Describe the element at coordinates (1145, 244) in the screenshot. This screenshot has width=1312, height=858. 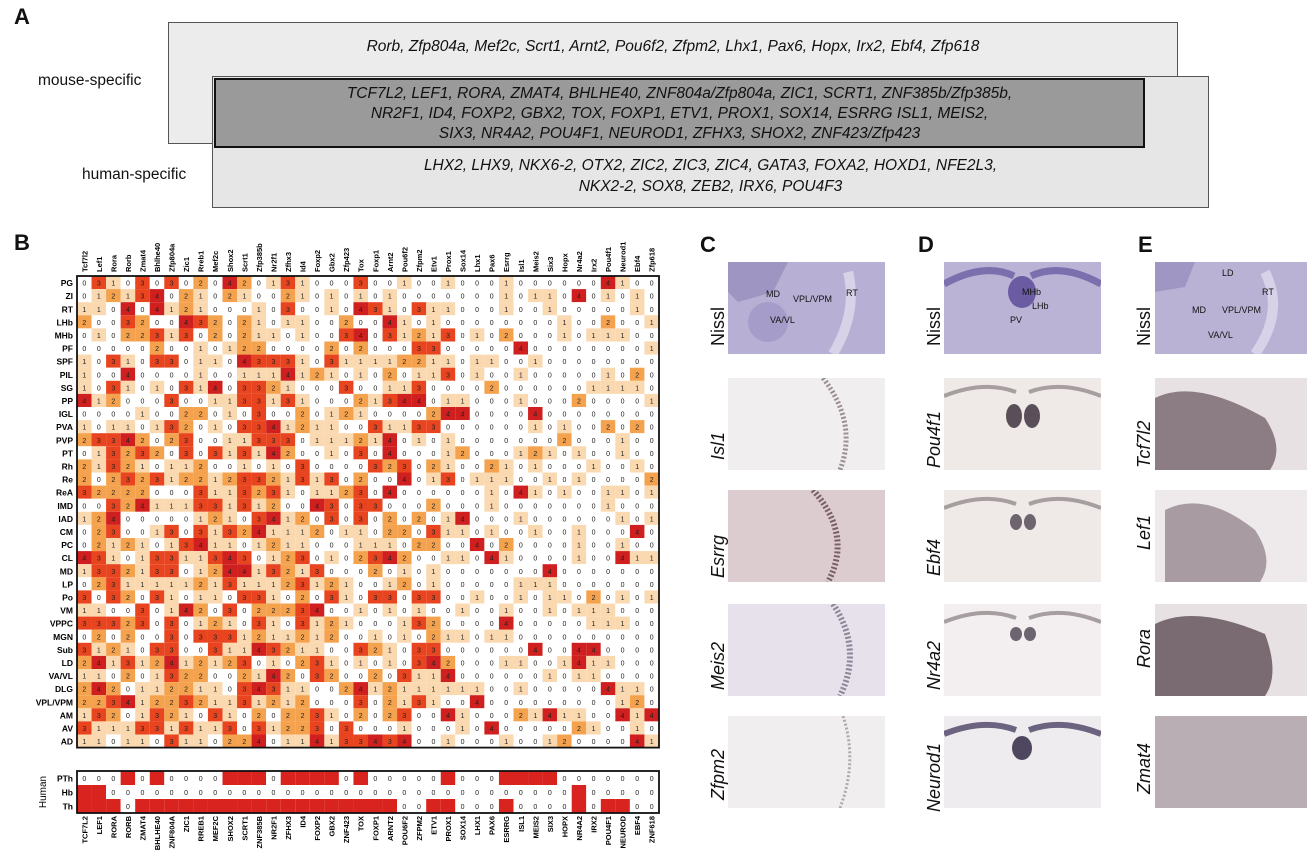
I see `panel-label-e: E` at that location.